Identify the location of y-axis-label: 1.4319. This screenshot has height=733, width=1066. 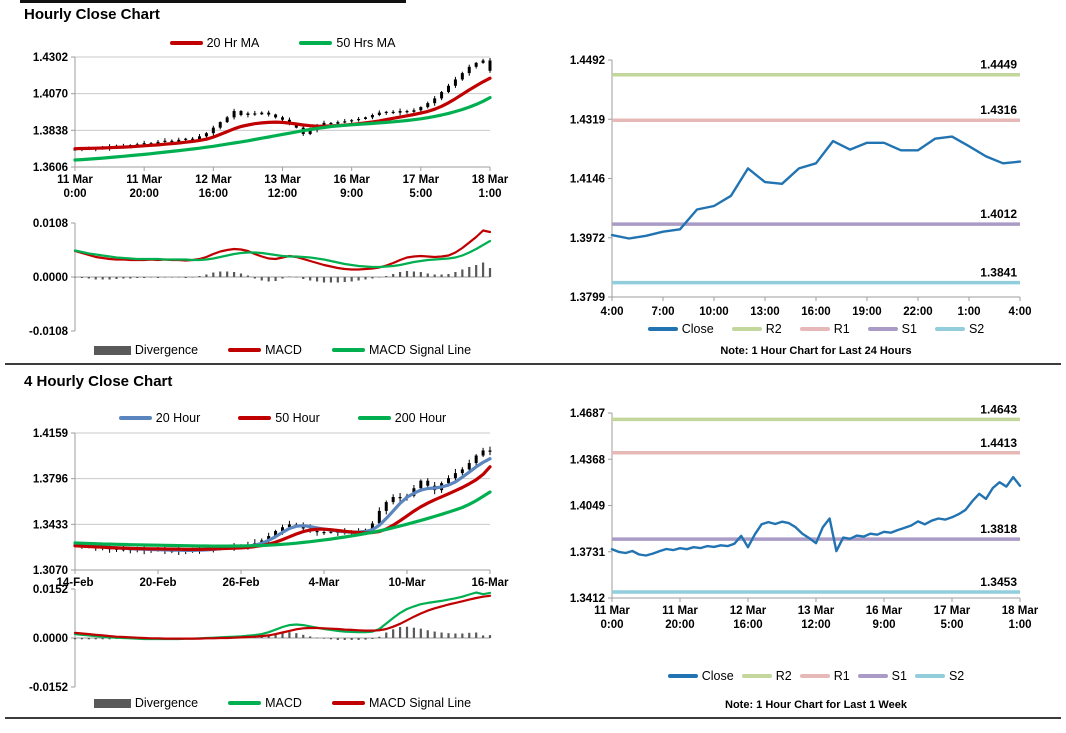
(587, 120).